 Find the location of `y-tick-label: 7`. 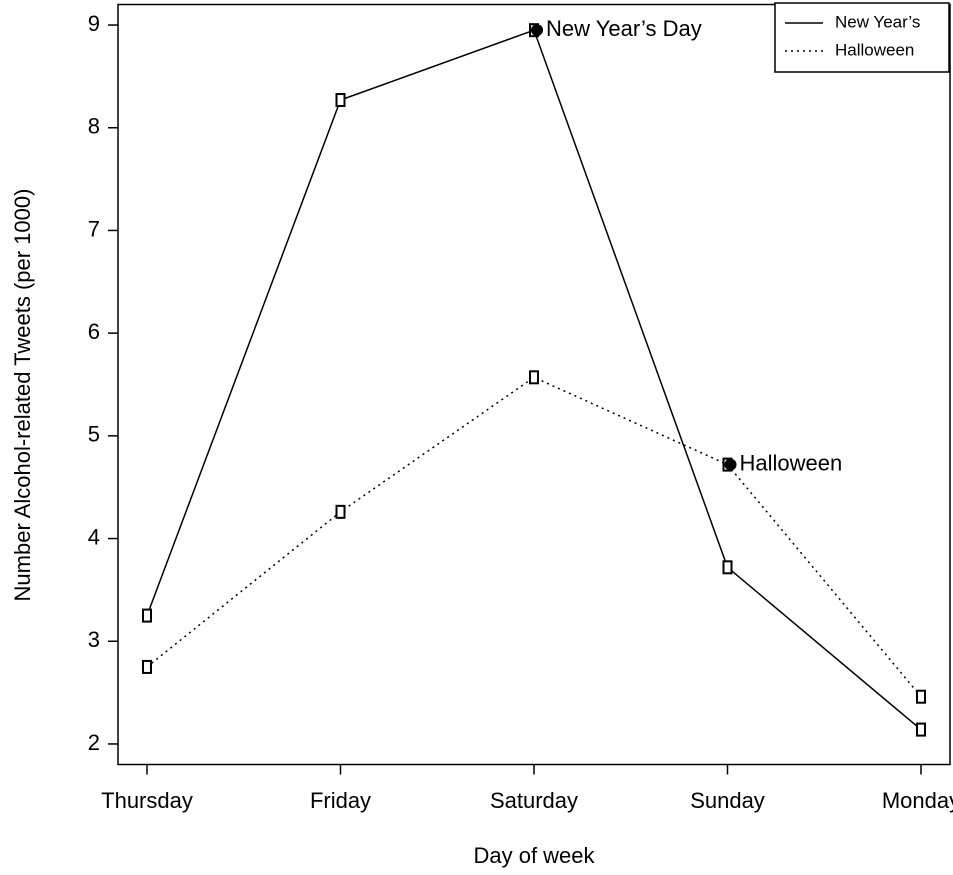

y-tick-label: 7 is located at coordinates (94, 228).